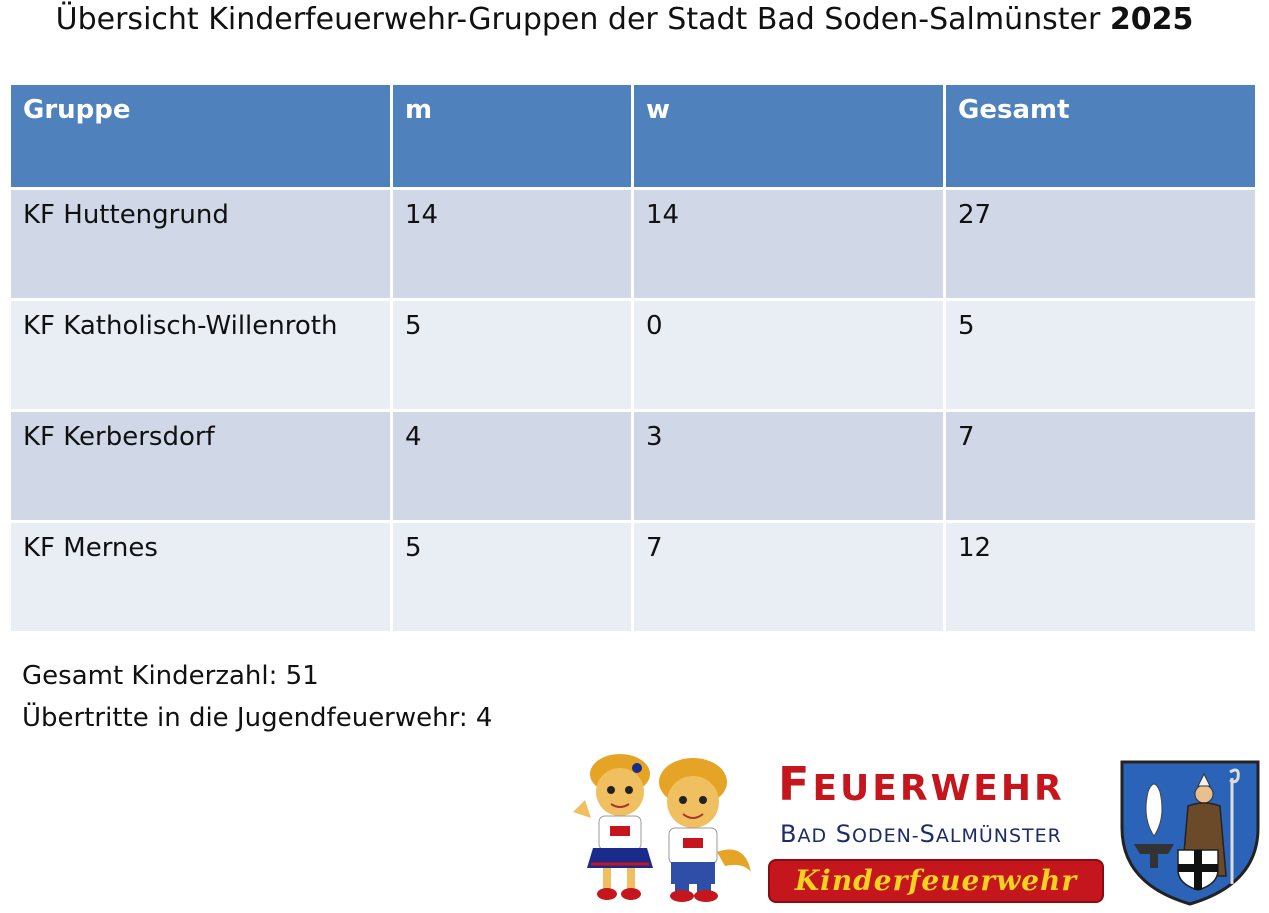  Describe the element at coordinates (843, 834) in the screenshot. I see `logo-sub-s: S` at that location.